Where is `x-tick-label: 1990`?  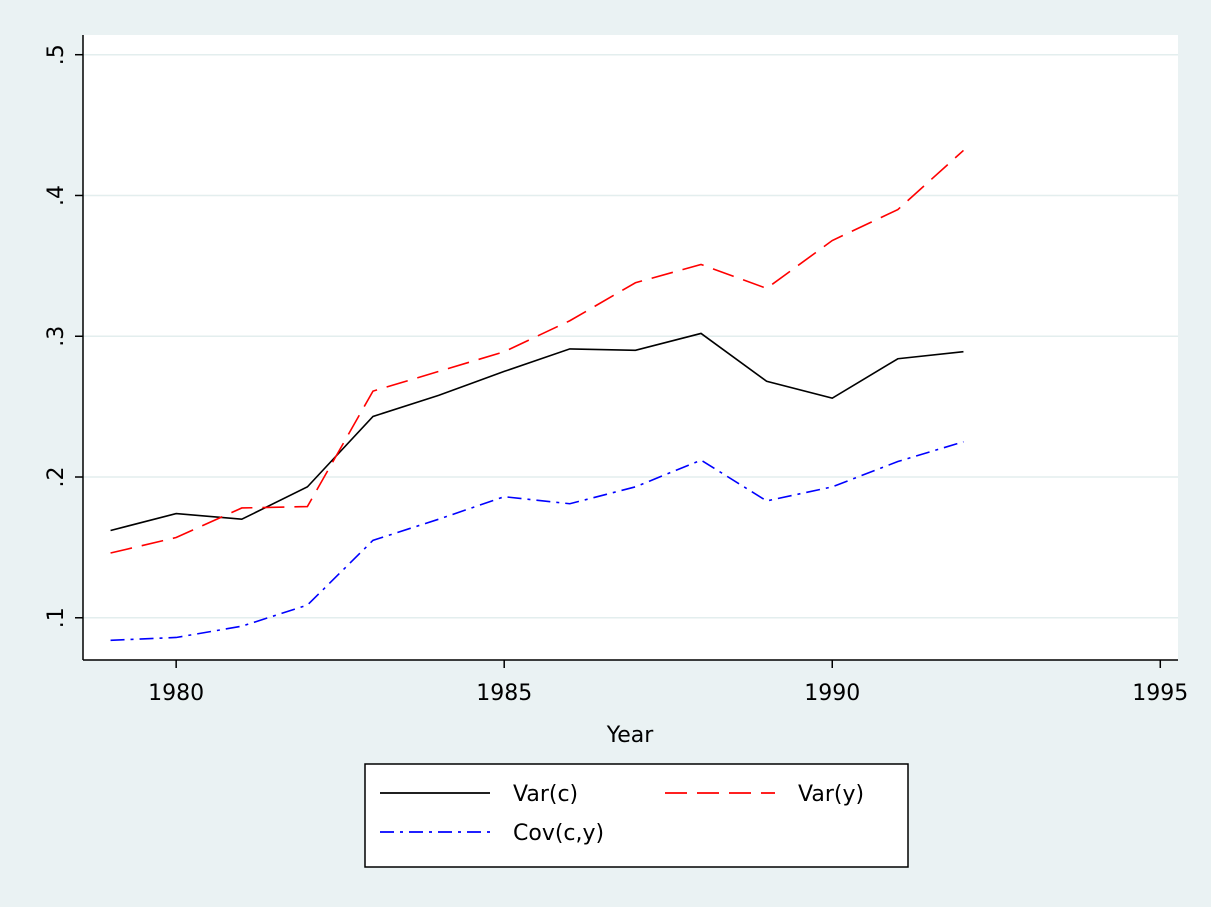 x-tick-label: 1990 is located at coordinates (832, 693).